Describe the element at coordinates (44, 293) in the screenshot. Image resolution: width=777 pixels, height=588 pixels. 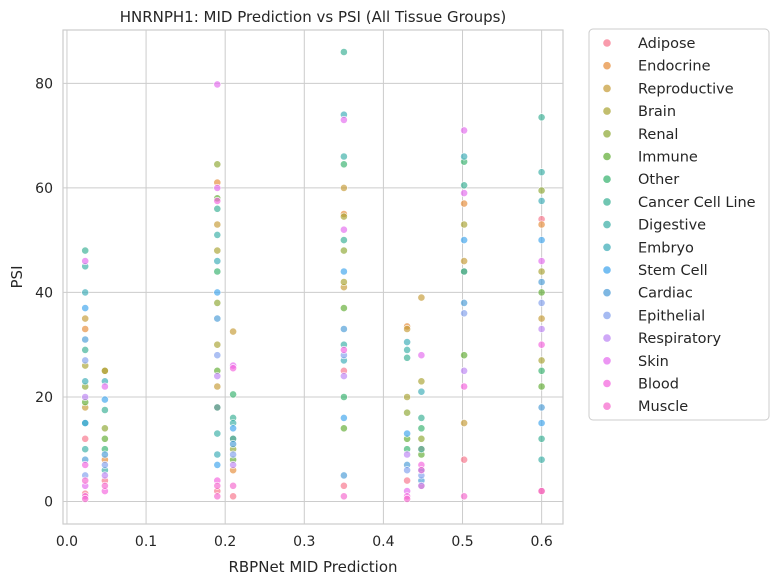
I see `y-tick-labels: 0 20 40 60 80` at that location.